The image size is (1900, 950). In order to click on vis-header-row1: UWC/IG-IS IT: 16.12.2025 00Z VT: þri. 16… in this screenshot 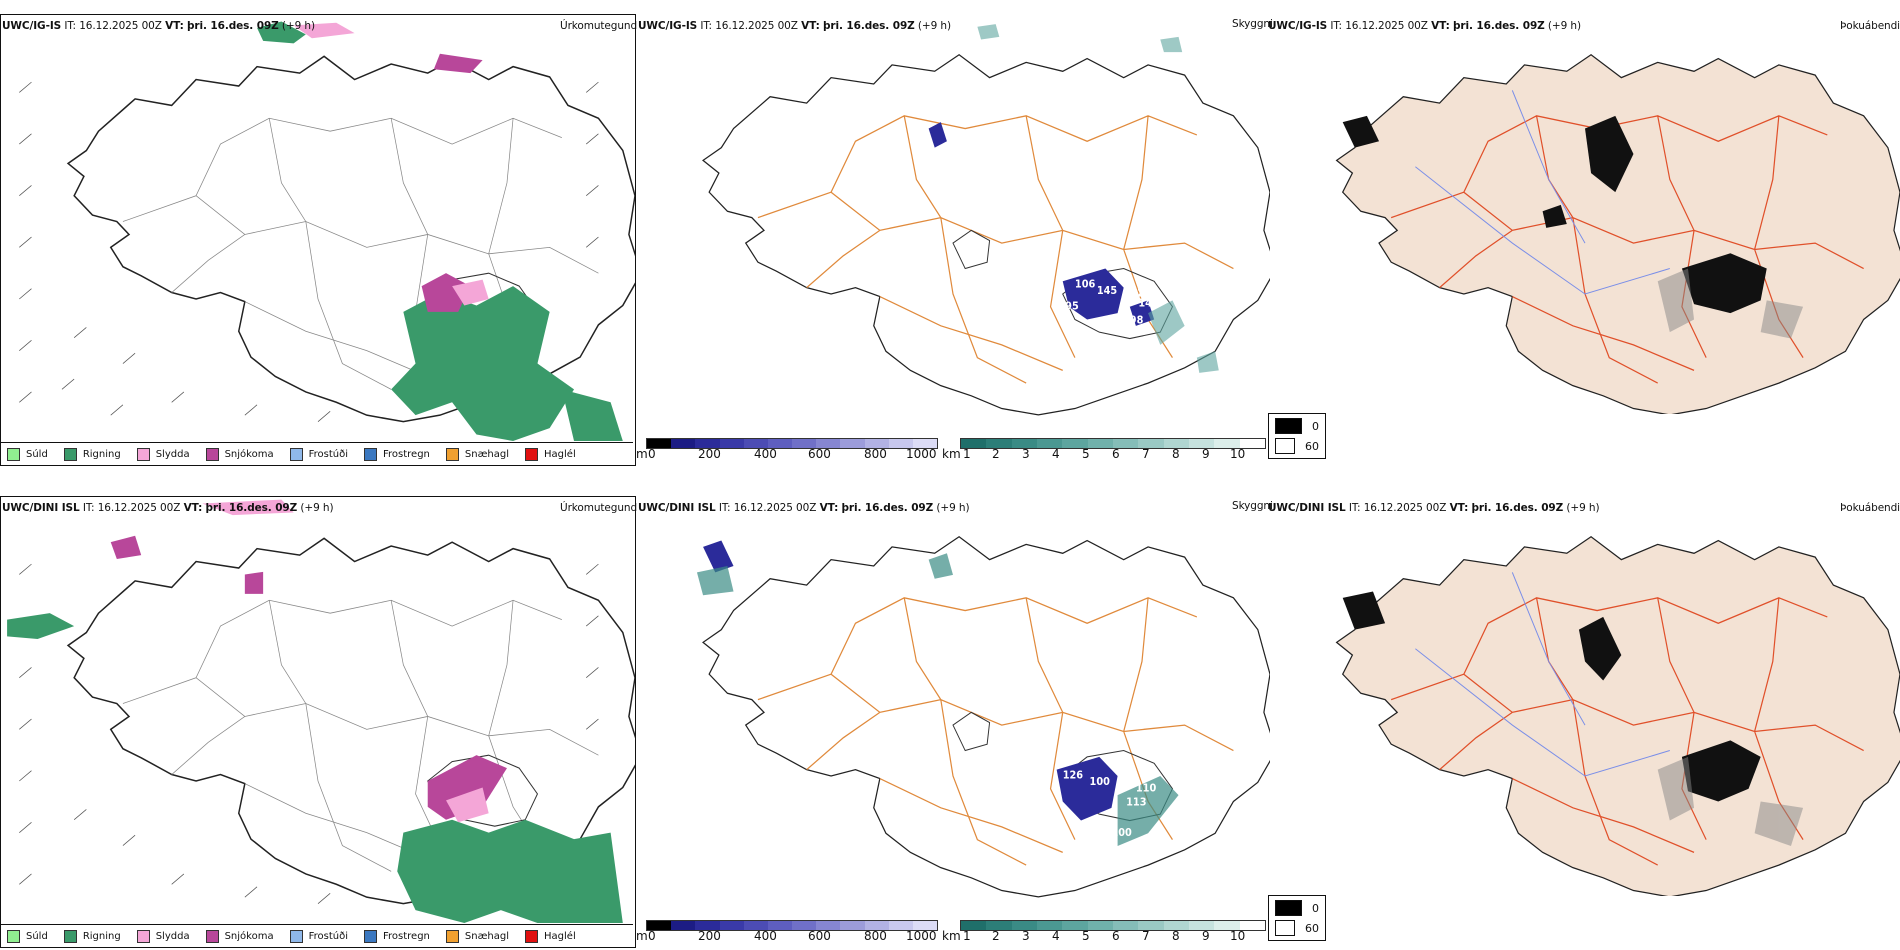, I will do `click(794, 26)`.